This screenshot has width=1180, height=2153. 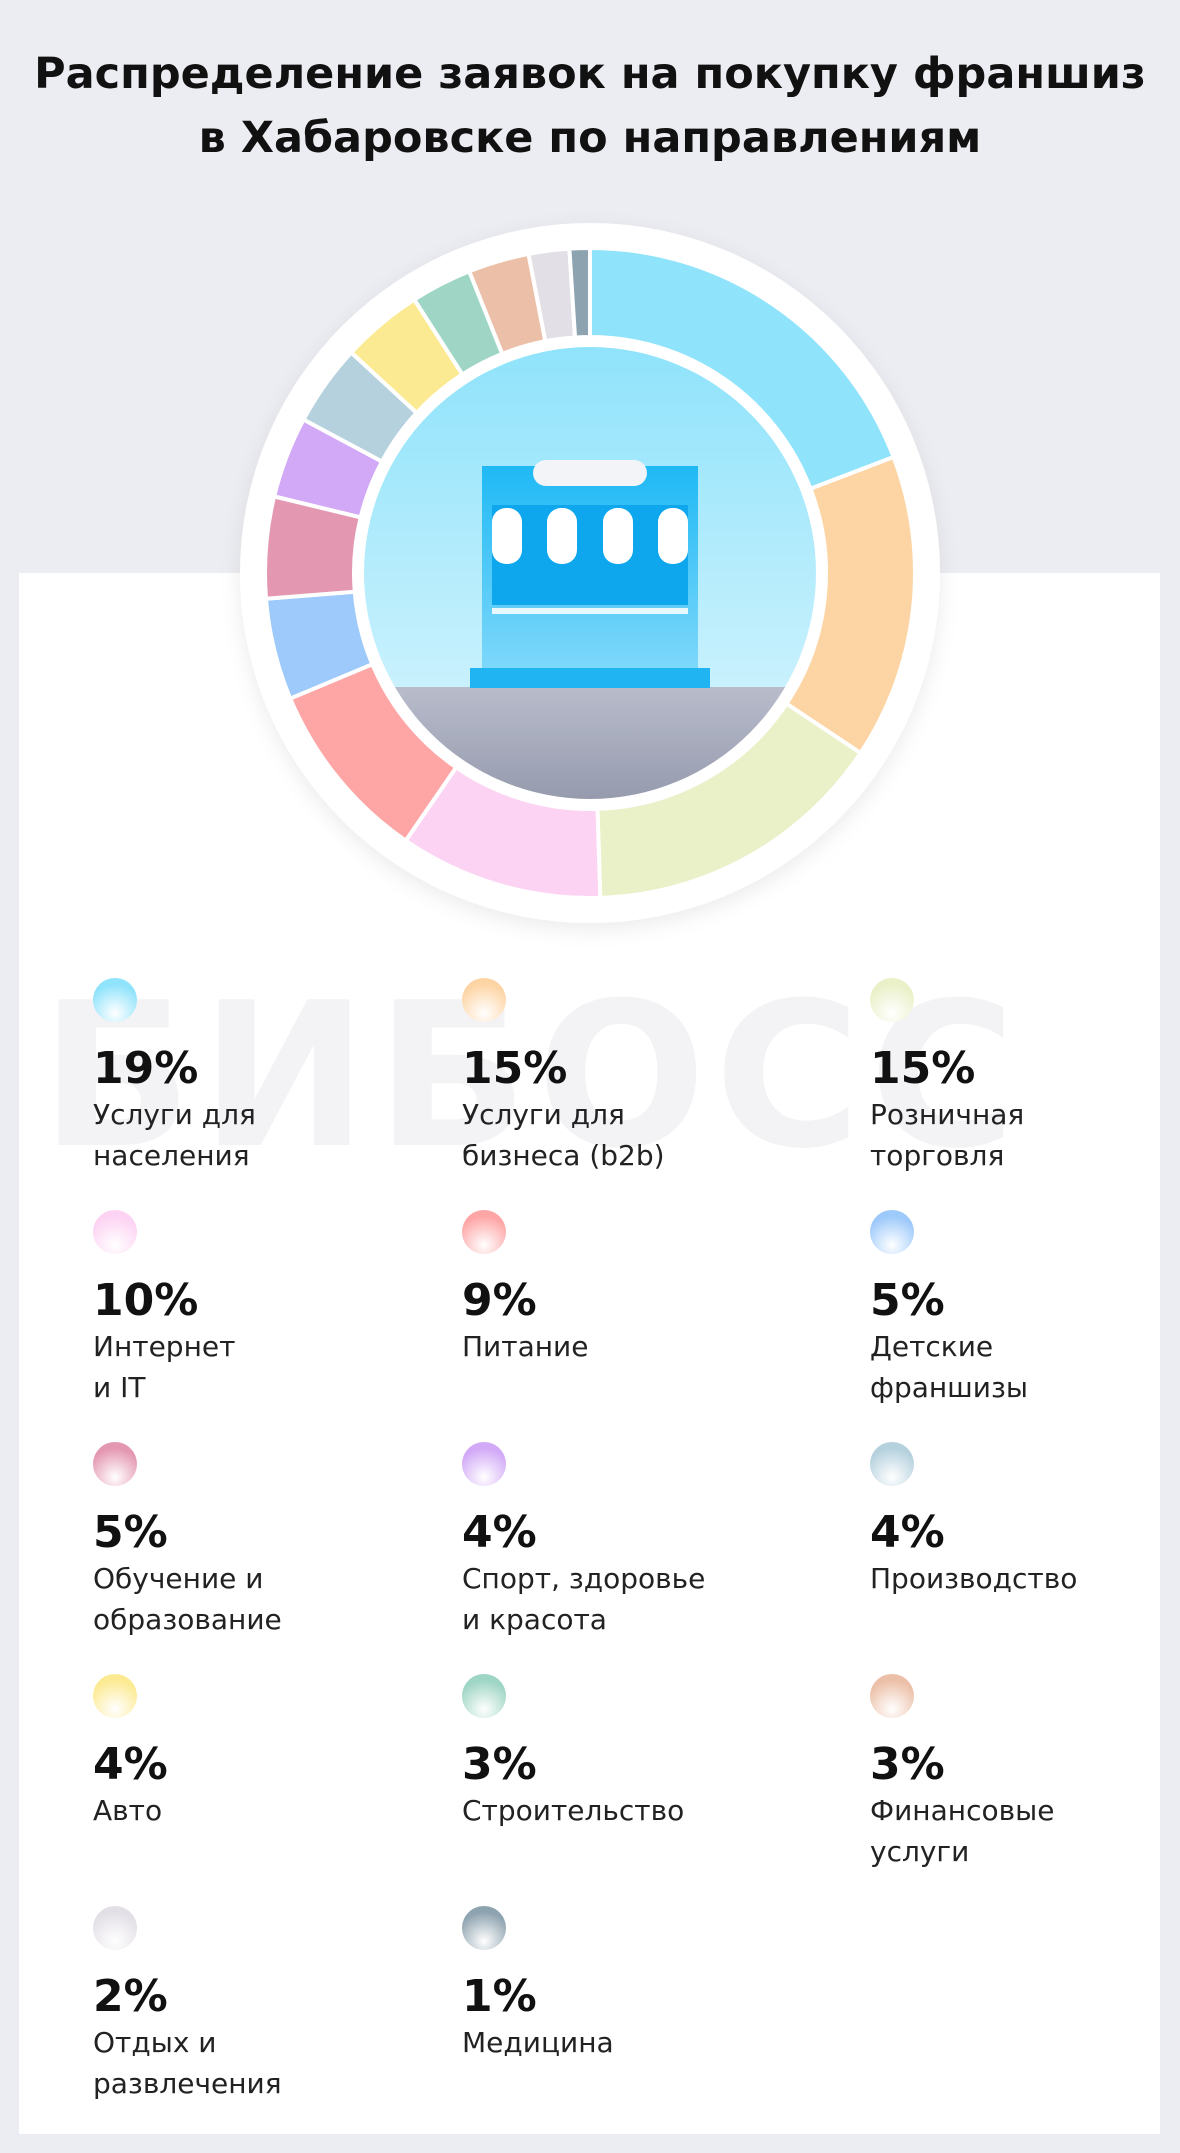 I want to click on legend-item: 9% Питание, so click(x=622, y=1288).